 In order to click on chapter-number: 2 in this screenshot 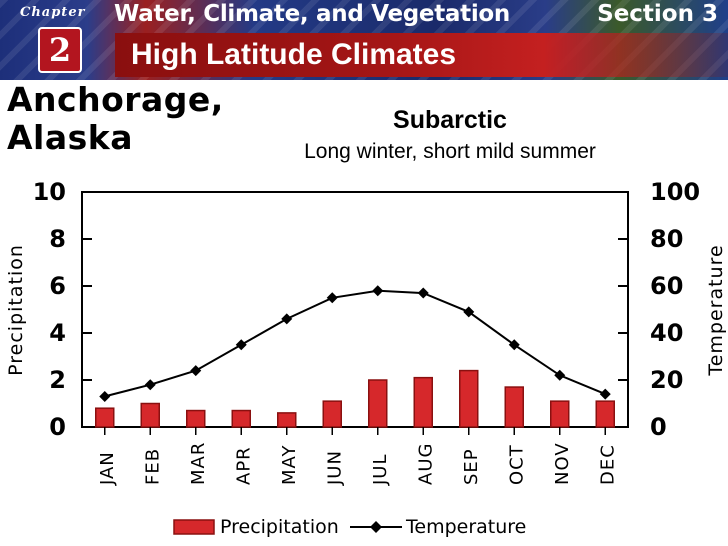, I will do `click(60, 50)`.